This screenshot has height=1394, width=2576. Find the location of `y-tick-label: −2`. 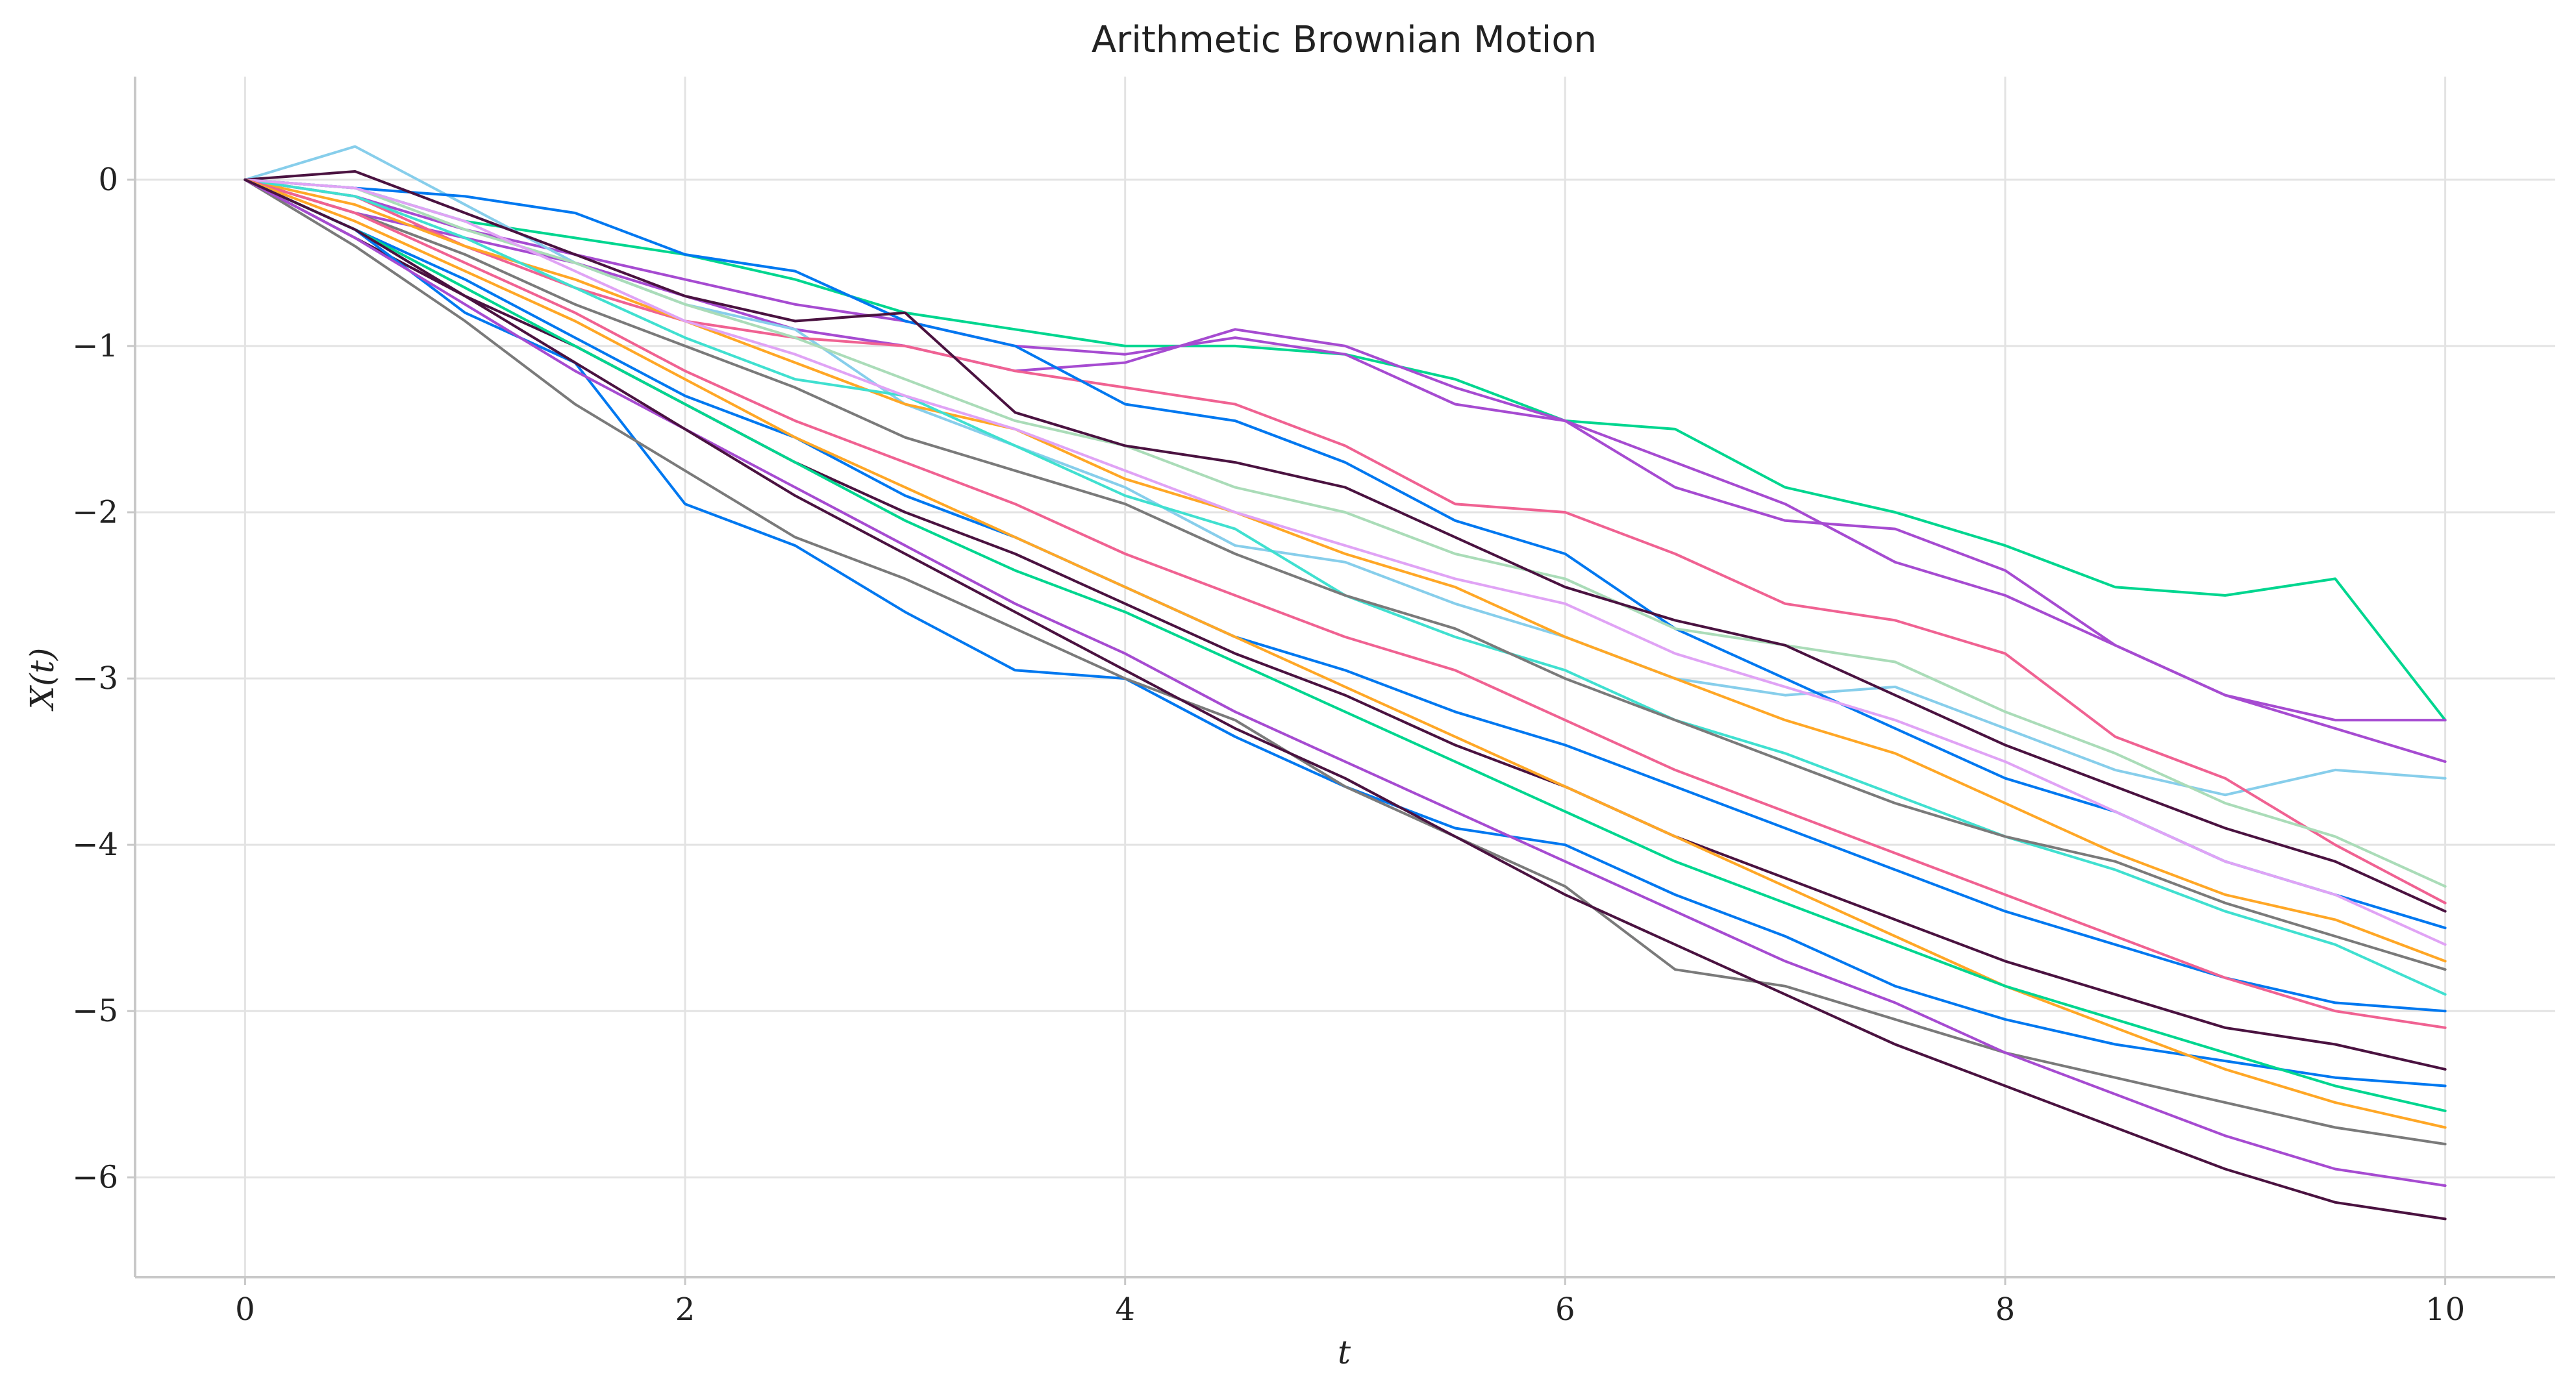

y-tick-label: −2 is located at coordinates (95, 512).